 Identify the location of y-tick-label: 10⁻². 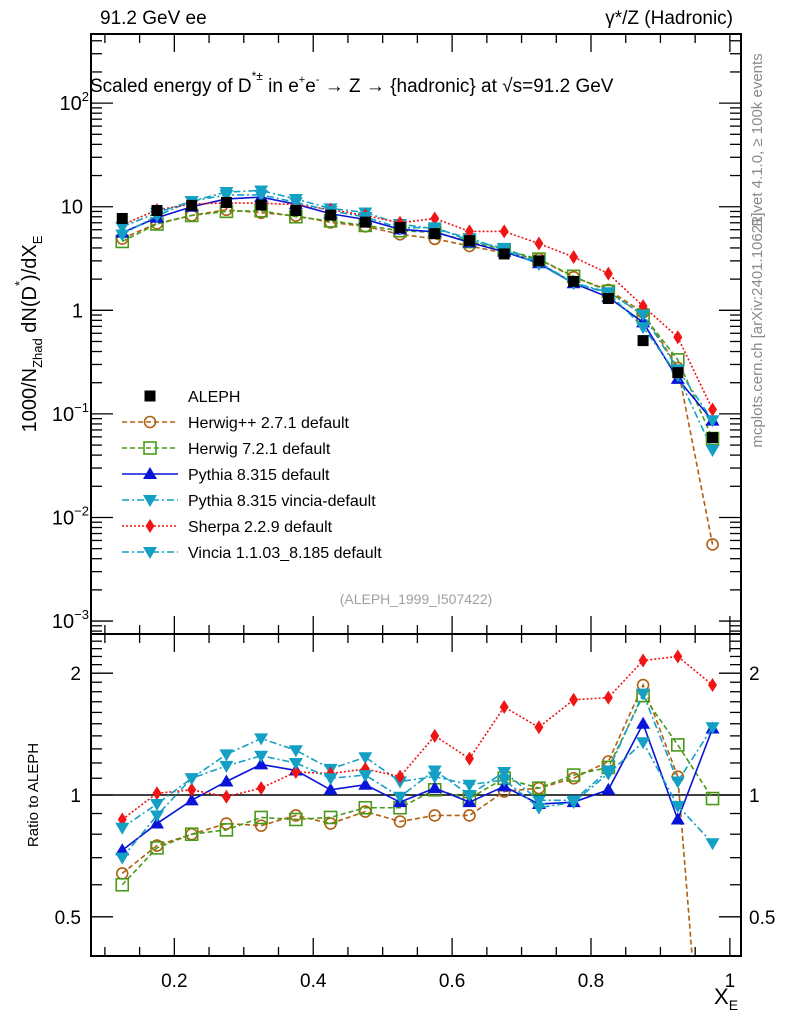
(70, 516).